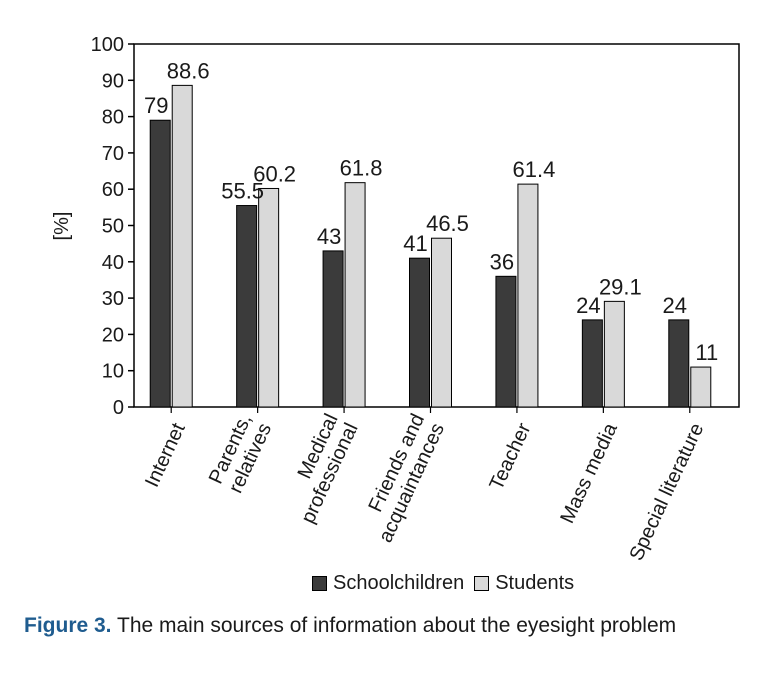 The width and height of the screenshot is (768, 694). Describe the element at coordinates (399, 583) in the screenshot. I see `legend-label-schoolchildren: Schoolchildren` at that location.